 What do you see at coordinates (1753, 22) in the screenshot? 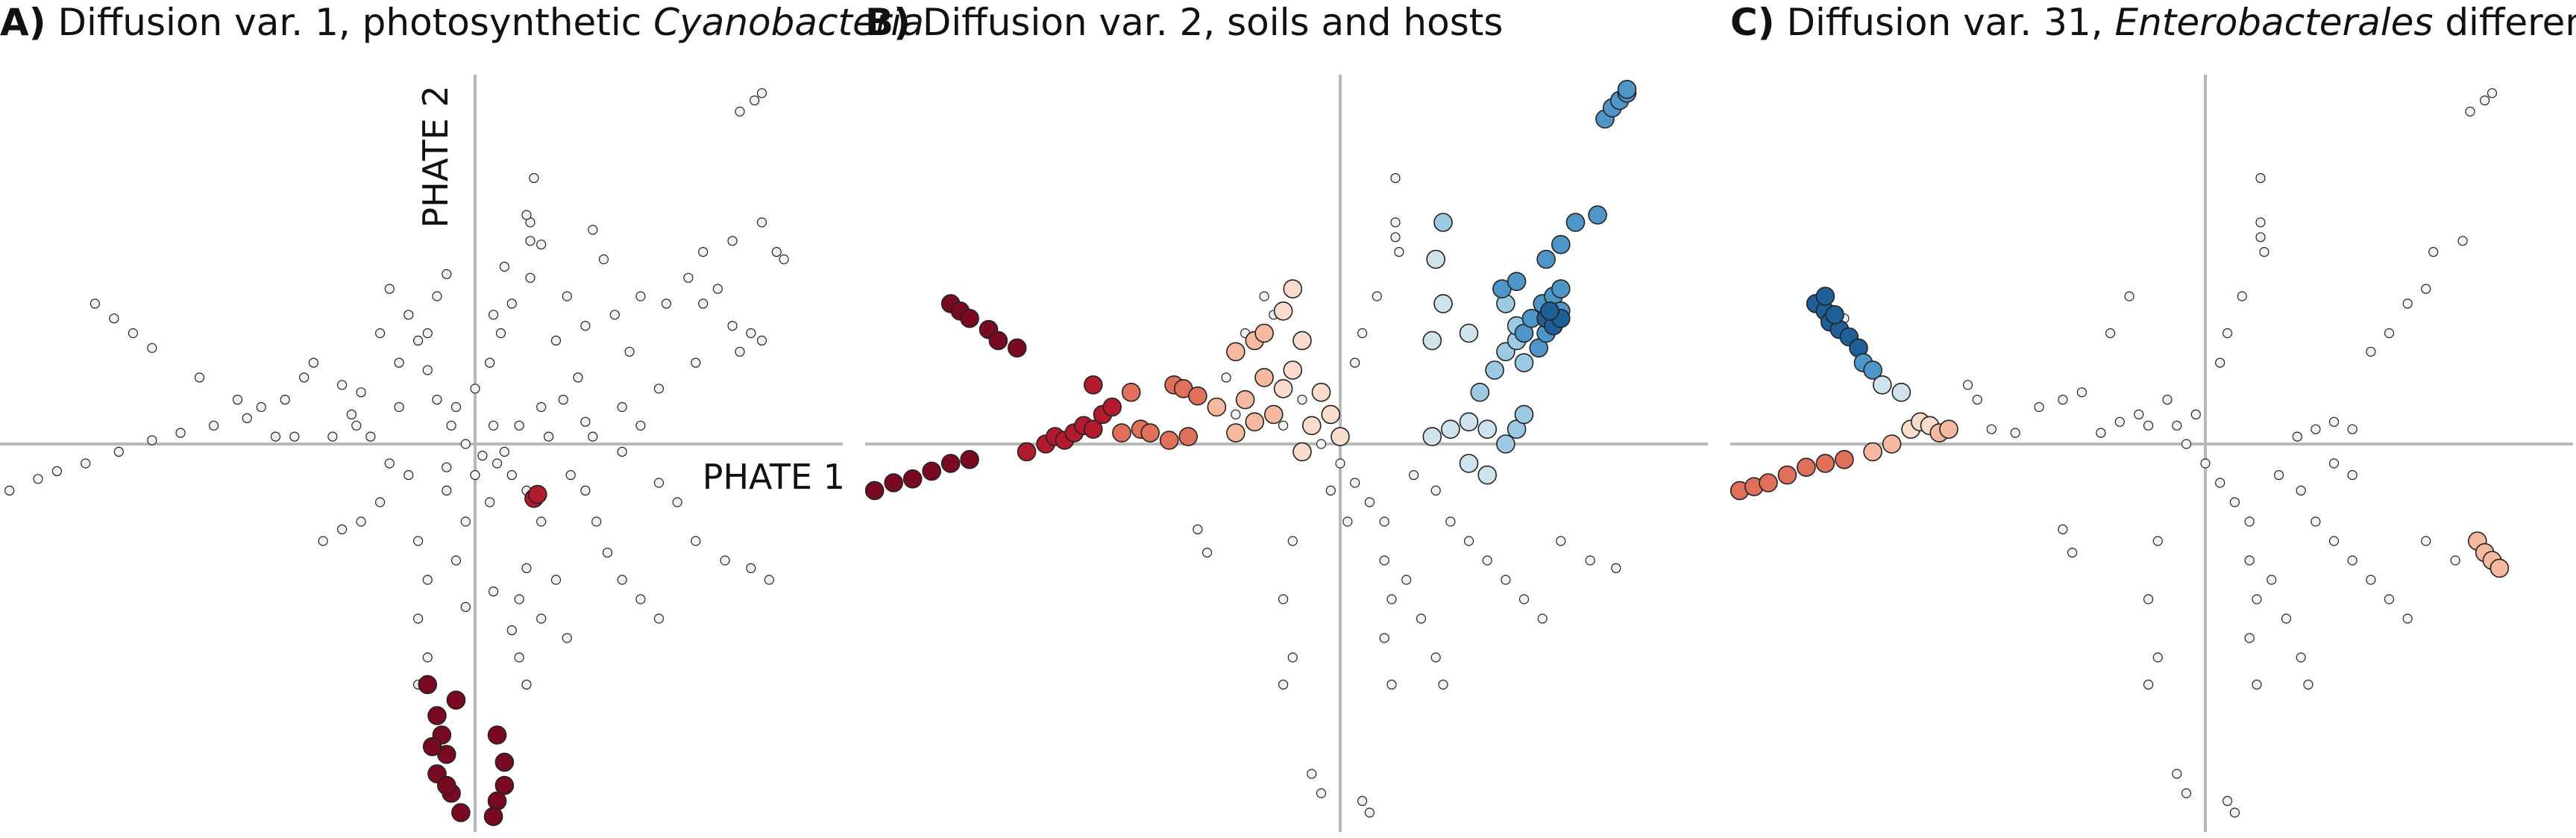
I see `panel-c-letter: C)` at bounding box center [1753, 22].